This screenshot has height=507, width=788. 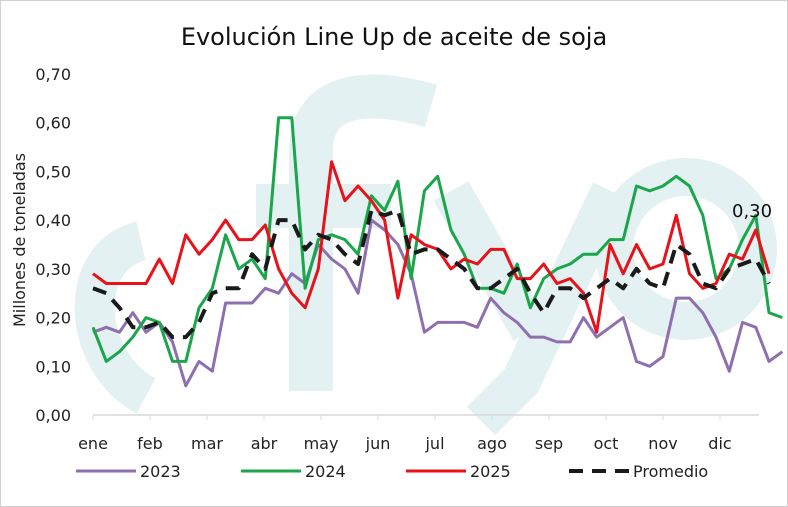 I want to click on legend-label-promedio: Promedio, so click(x=670, y=471).